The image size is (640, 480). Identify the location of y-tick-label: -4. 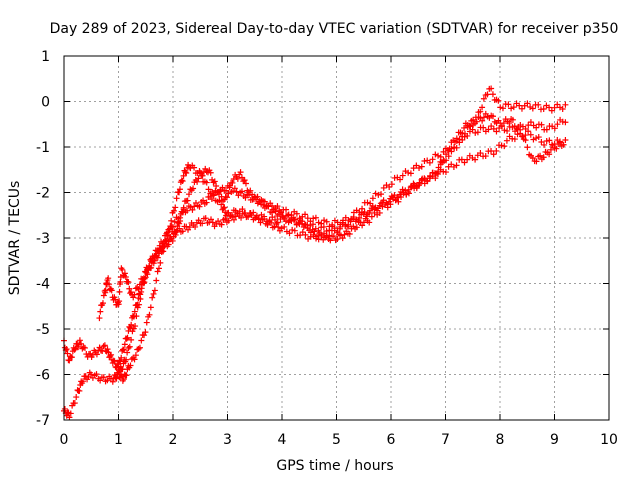
(43, 285).